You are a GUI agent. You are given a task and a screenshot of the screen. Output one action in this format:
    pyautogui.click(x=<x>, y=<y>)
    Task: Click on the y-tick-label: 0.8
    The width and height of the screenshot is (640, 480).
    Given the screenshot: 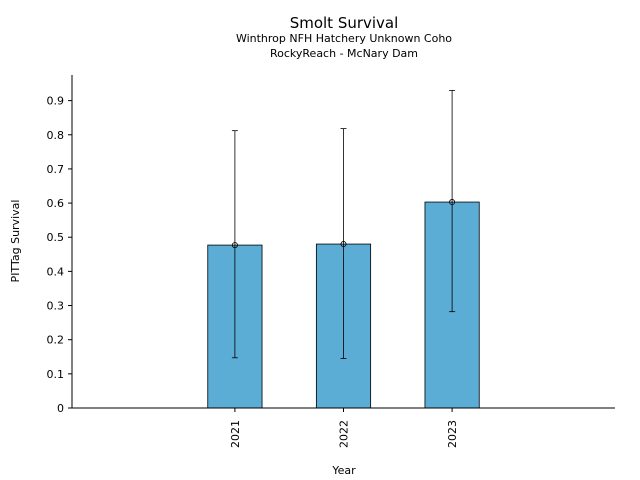 What is the action you would take?
    pyautogui.click(x=56, y=135)
    